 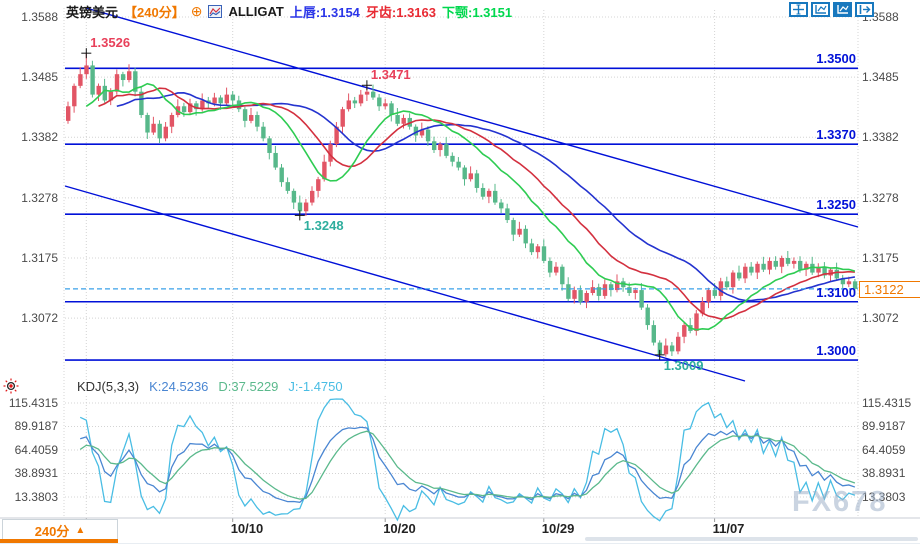 What do you see at coordinates (751, 539) in the screenshot?
I see `horizontal-scrollbar` at bounding box center [751, 539].